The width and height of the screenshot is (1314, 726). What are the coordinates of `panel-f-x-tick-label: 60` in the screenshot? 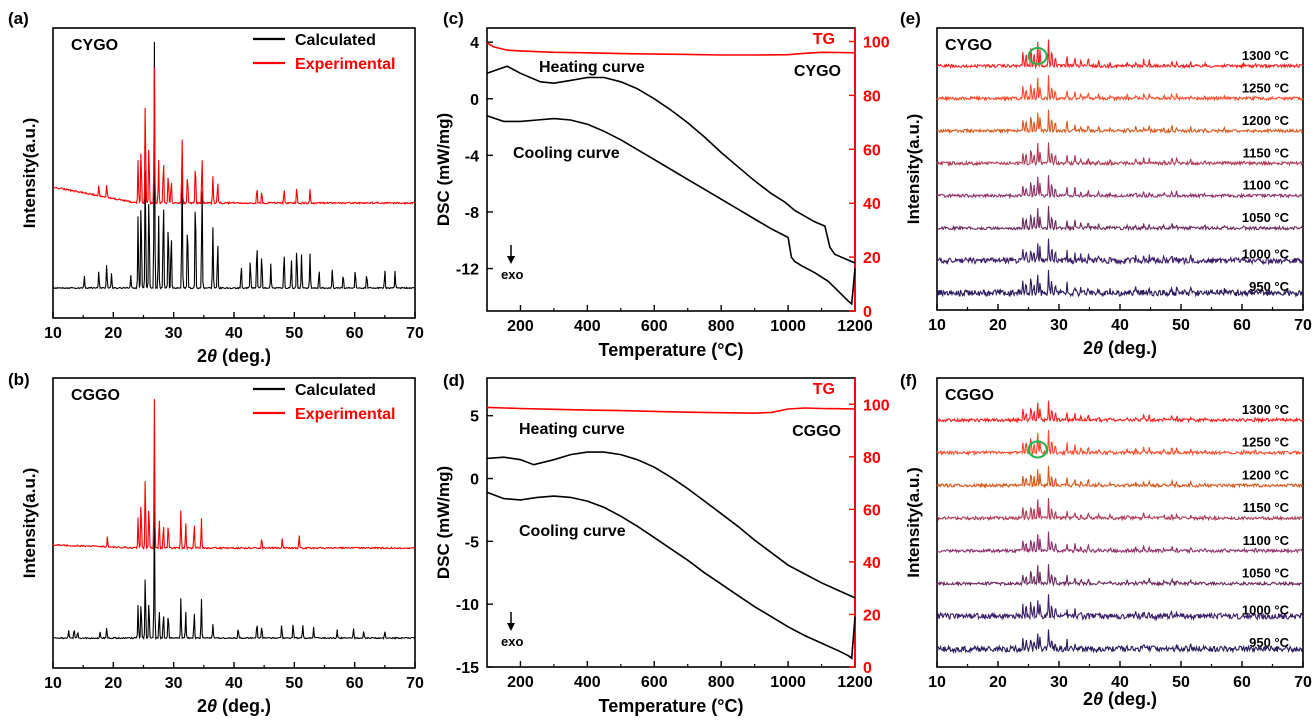 It's located at (1242, 682).